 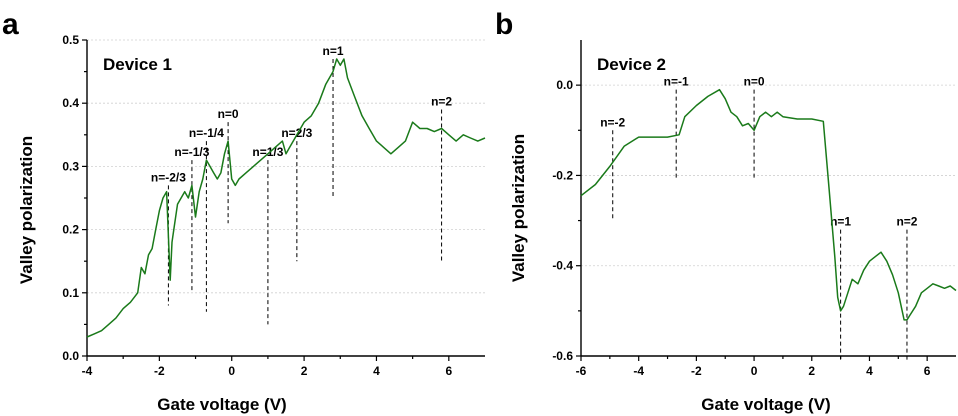 What do you see at coordinates (333, 51) in the screenshot?
I see `annotation-label-a-6: n=1` at bounding box center [333, 51].